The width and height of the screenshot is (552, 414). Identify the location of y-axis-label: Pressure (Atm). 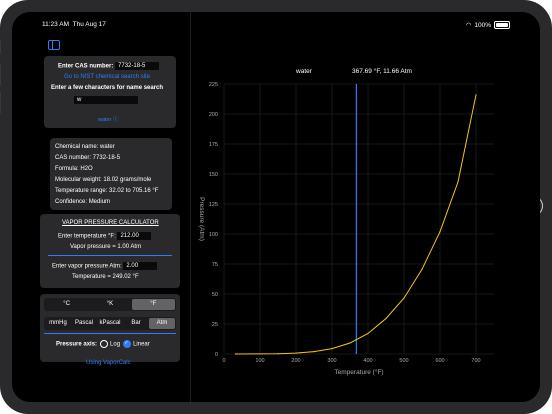
(201, 219).